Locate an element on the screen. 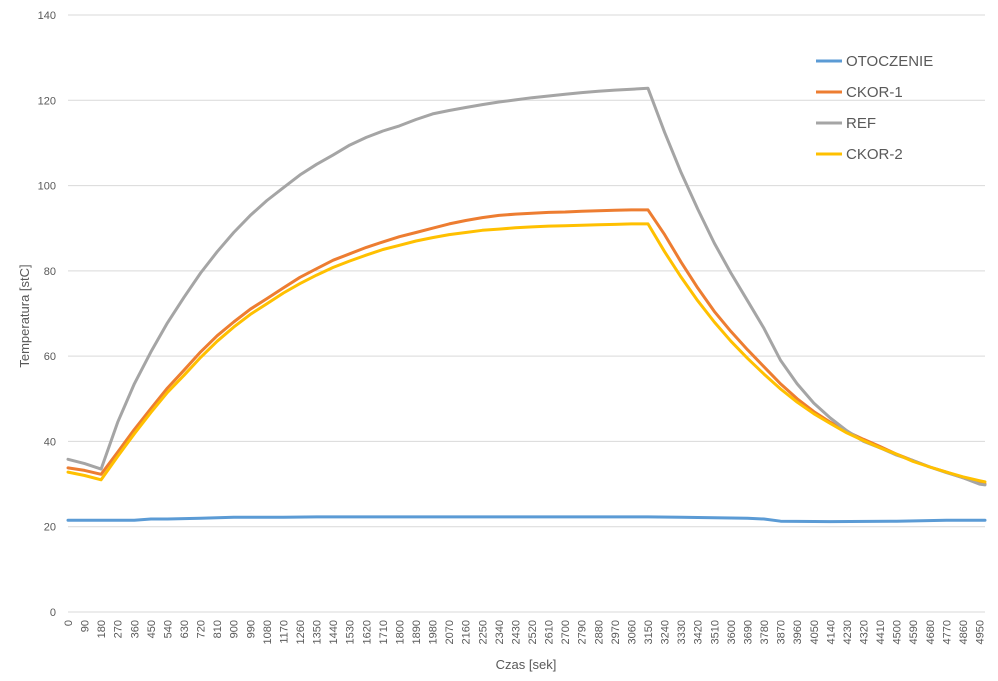 Image resolution: width=998 pixels, height=681 pixels. x-tick-label: 3150 is located at coordinates (649, 632).